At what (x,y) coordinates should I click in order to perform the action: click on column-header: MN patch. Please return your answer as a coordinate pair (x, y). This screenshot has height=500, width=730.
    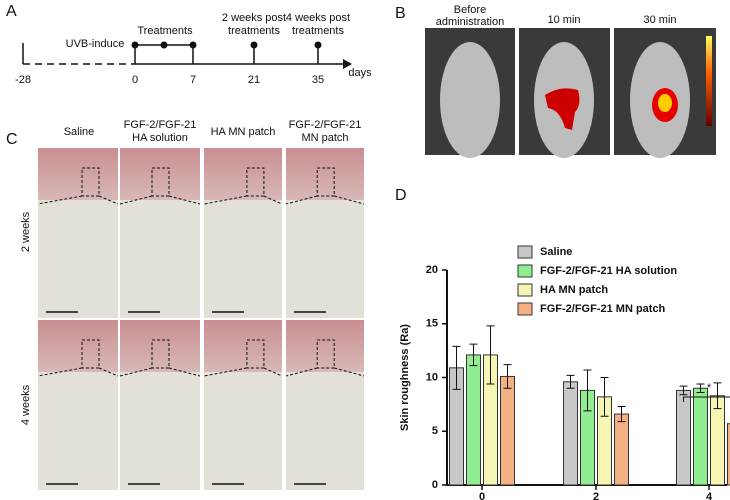
    Looking at the image, I should click on (324, 138).